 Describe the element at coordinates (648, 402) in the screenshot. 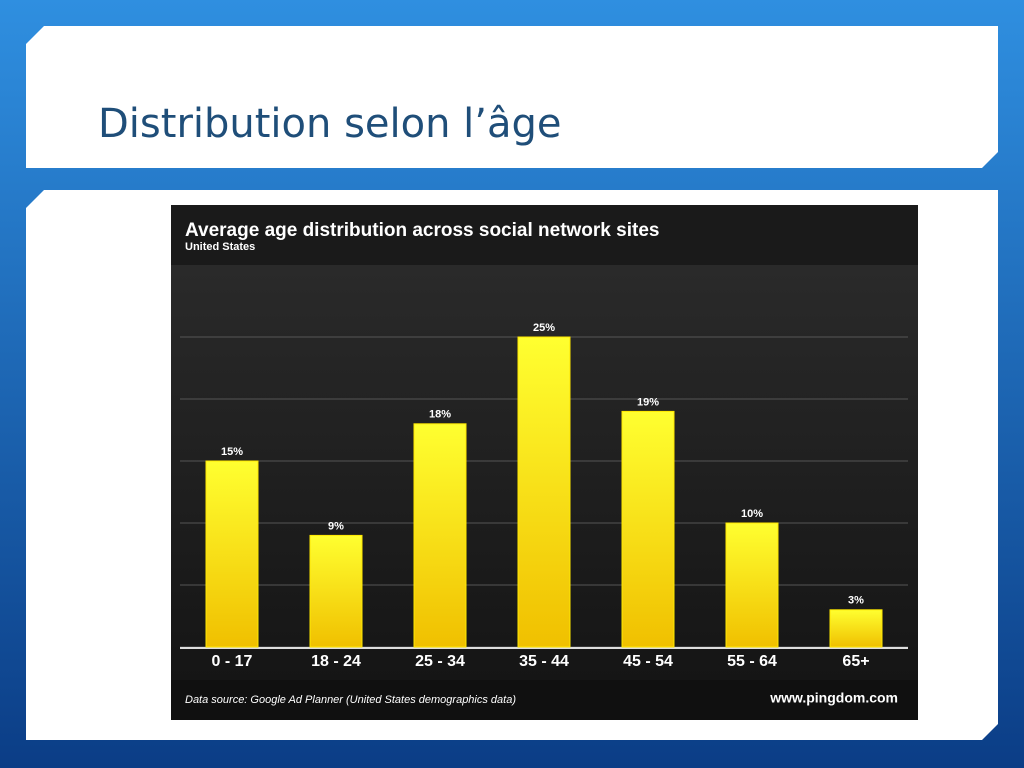

I see `value-label: 19%` at that location.